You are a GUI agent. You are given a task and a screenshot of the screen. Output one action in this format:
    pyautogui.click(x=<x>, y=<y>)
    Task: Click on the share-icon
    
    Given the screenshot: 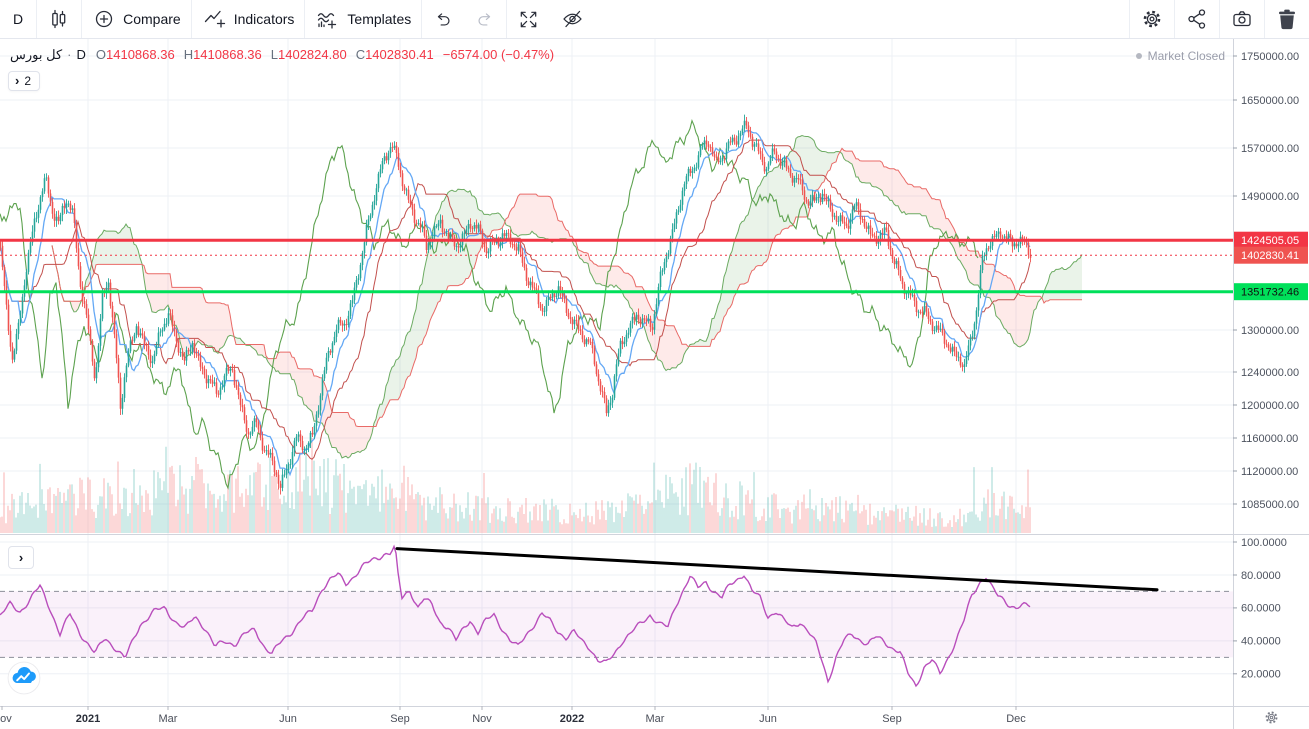 What is the action you would take?
    pyautogui.click(x=1197, y=19)
    